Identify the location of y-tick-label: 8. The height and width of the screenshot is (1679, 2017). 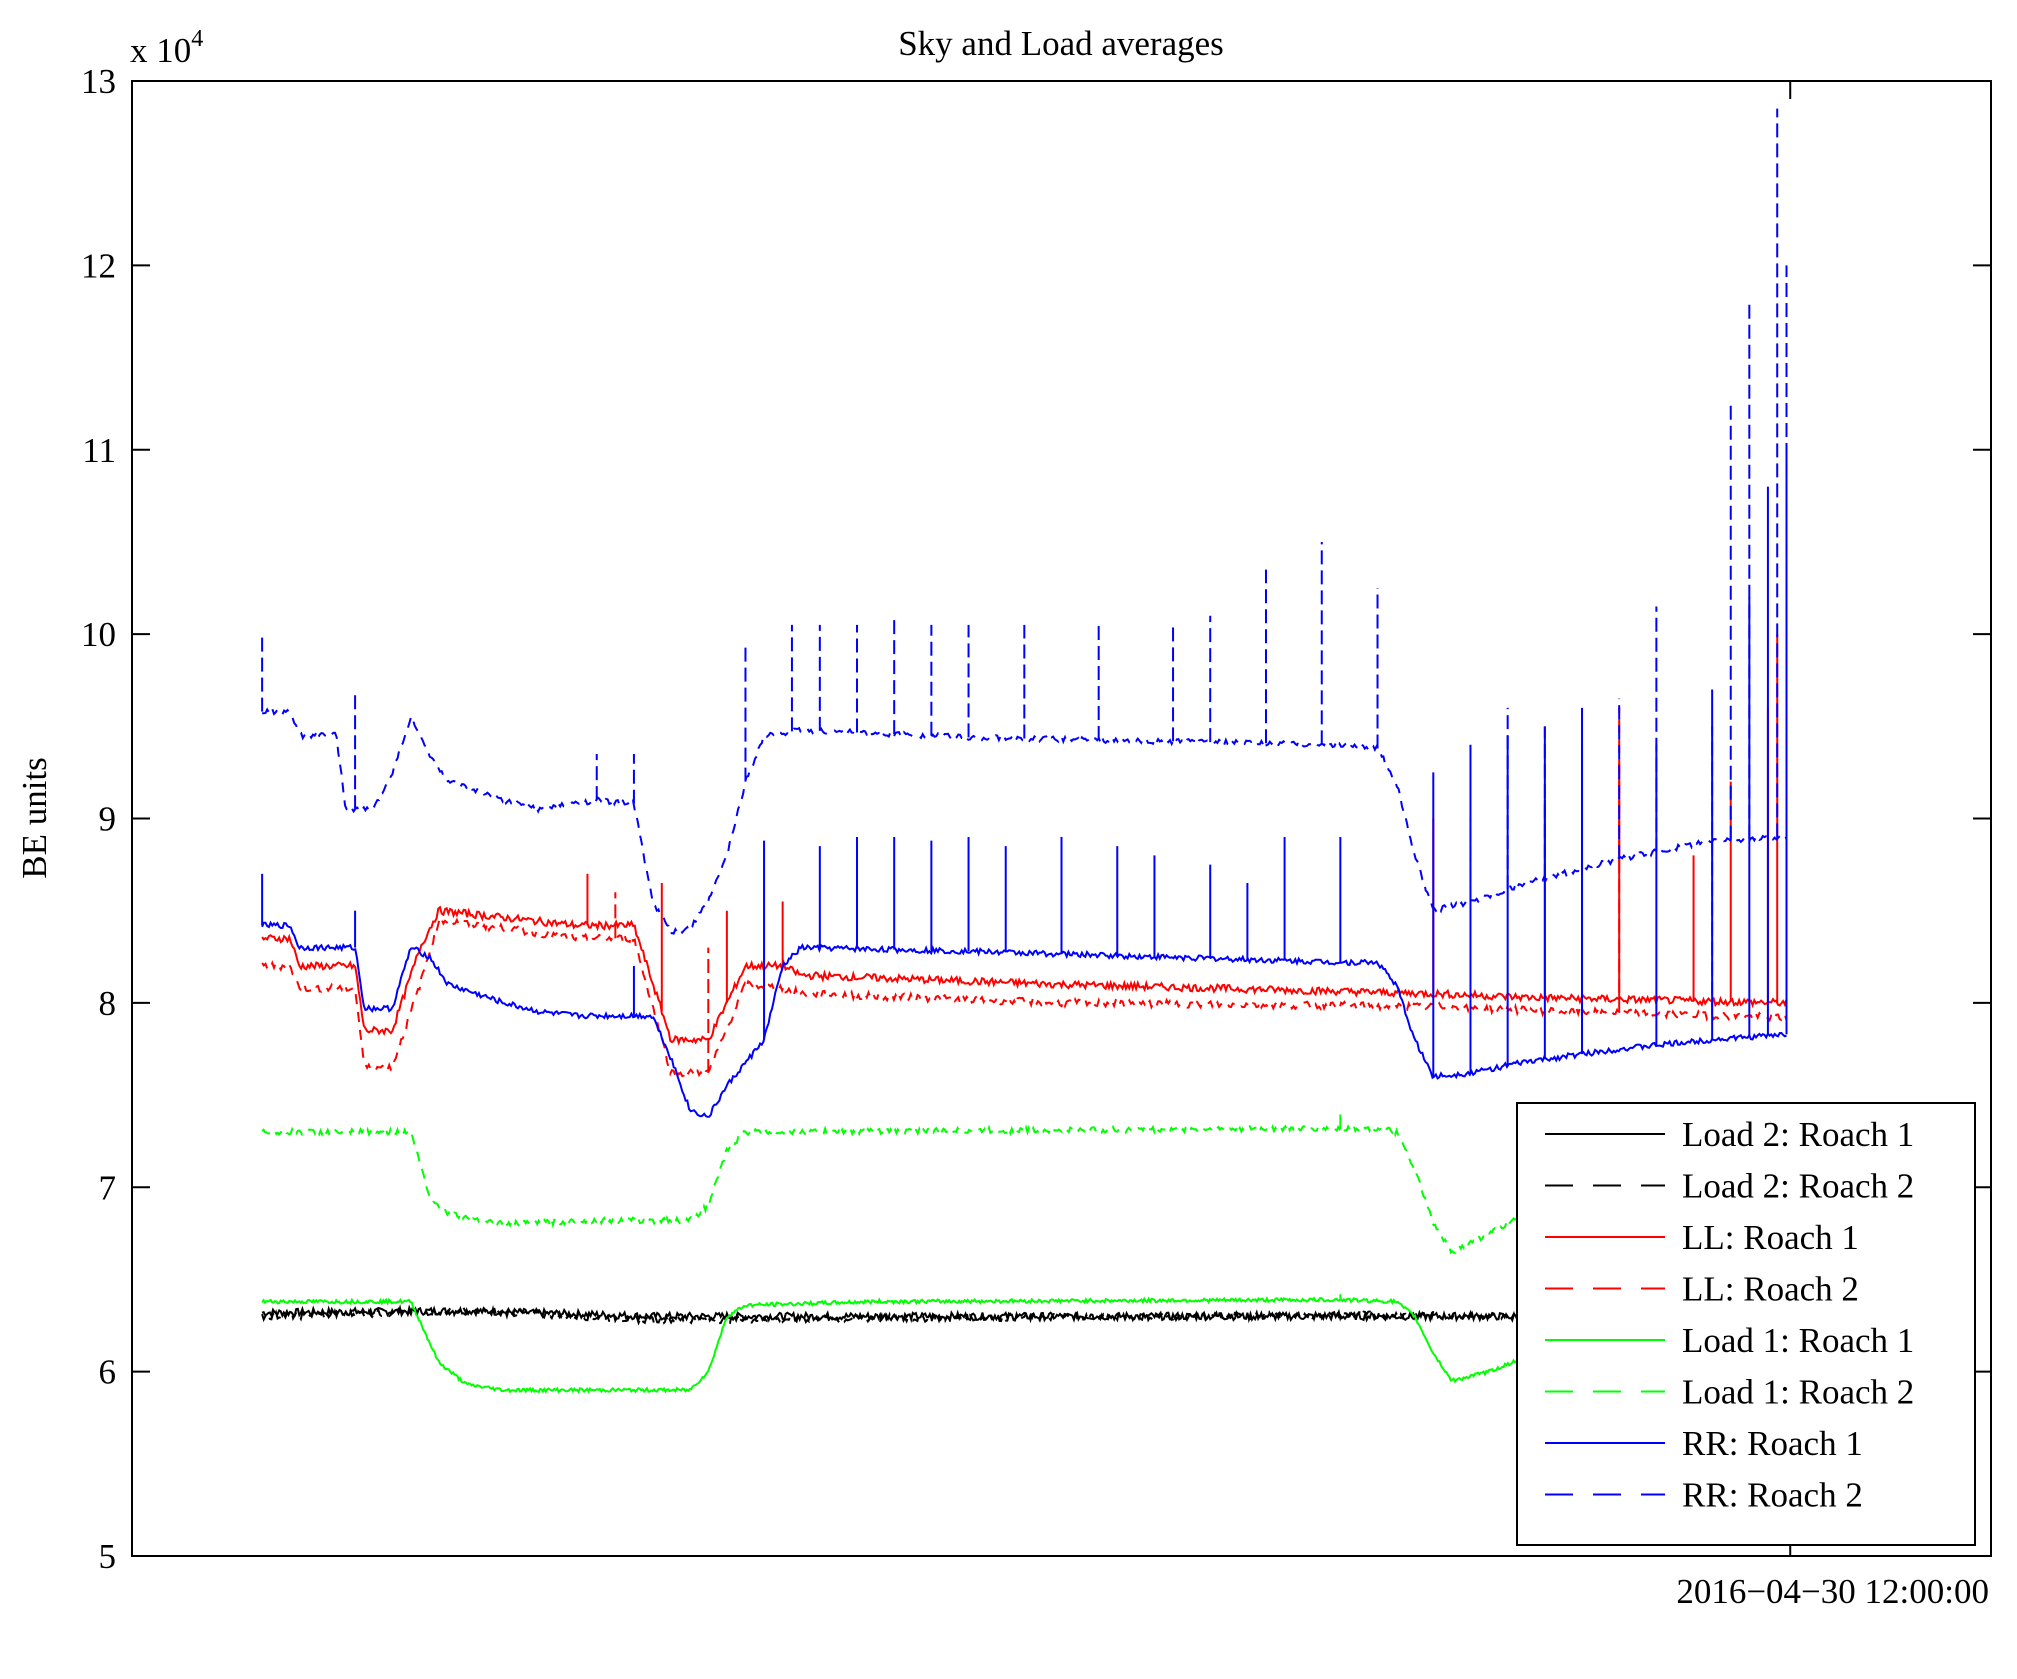
(108, 1003).